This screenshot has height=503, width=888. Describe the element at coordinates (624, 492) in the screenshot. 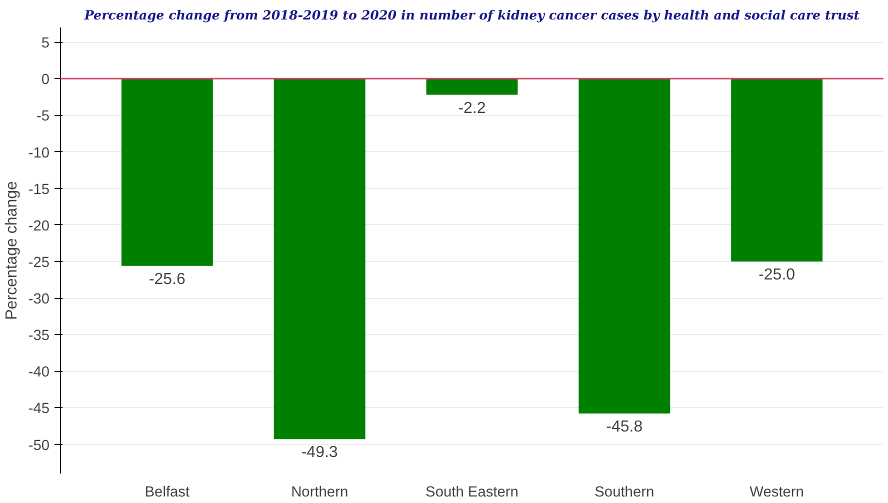

I see `x-tick-label: Southern` at that location.